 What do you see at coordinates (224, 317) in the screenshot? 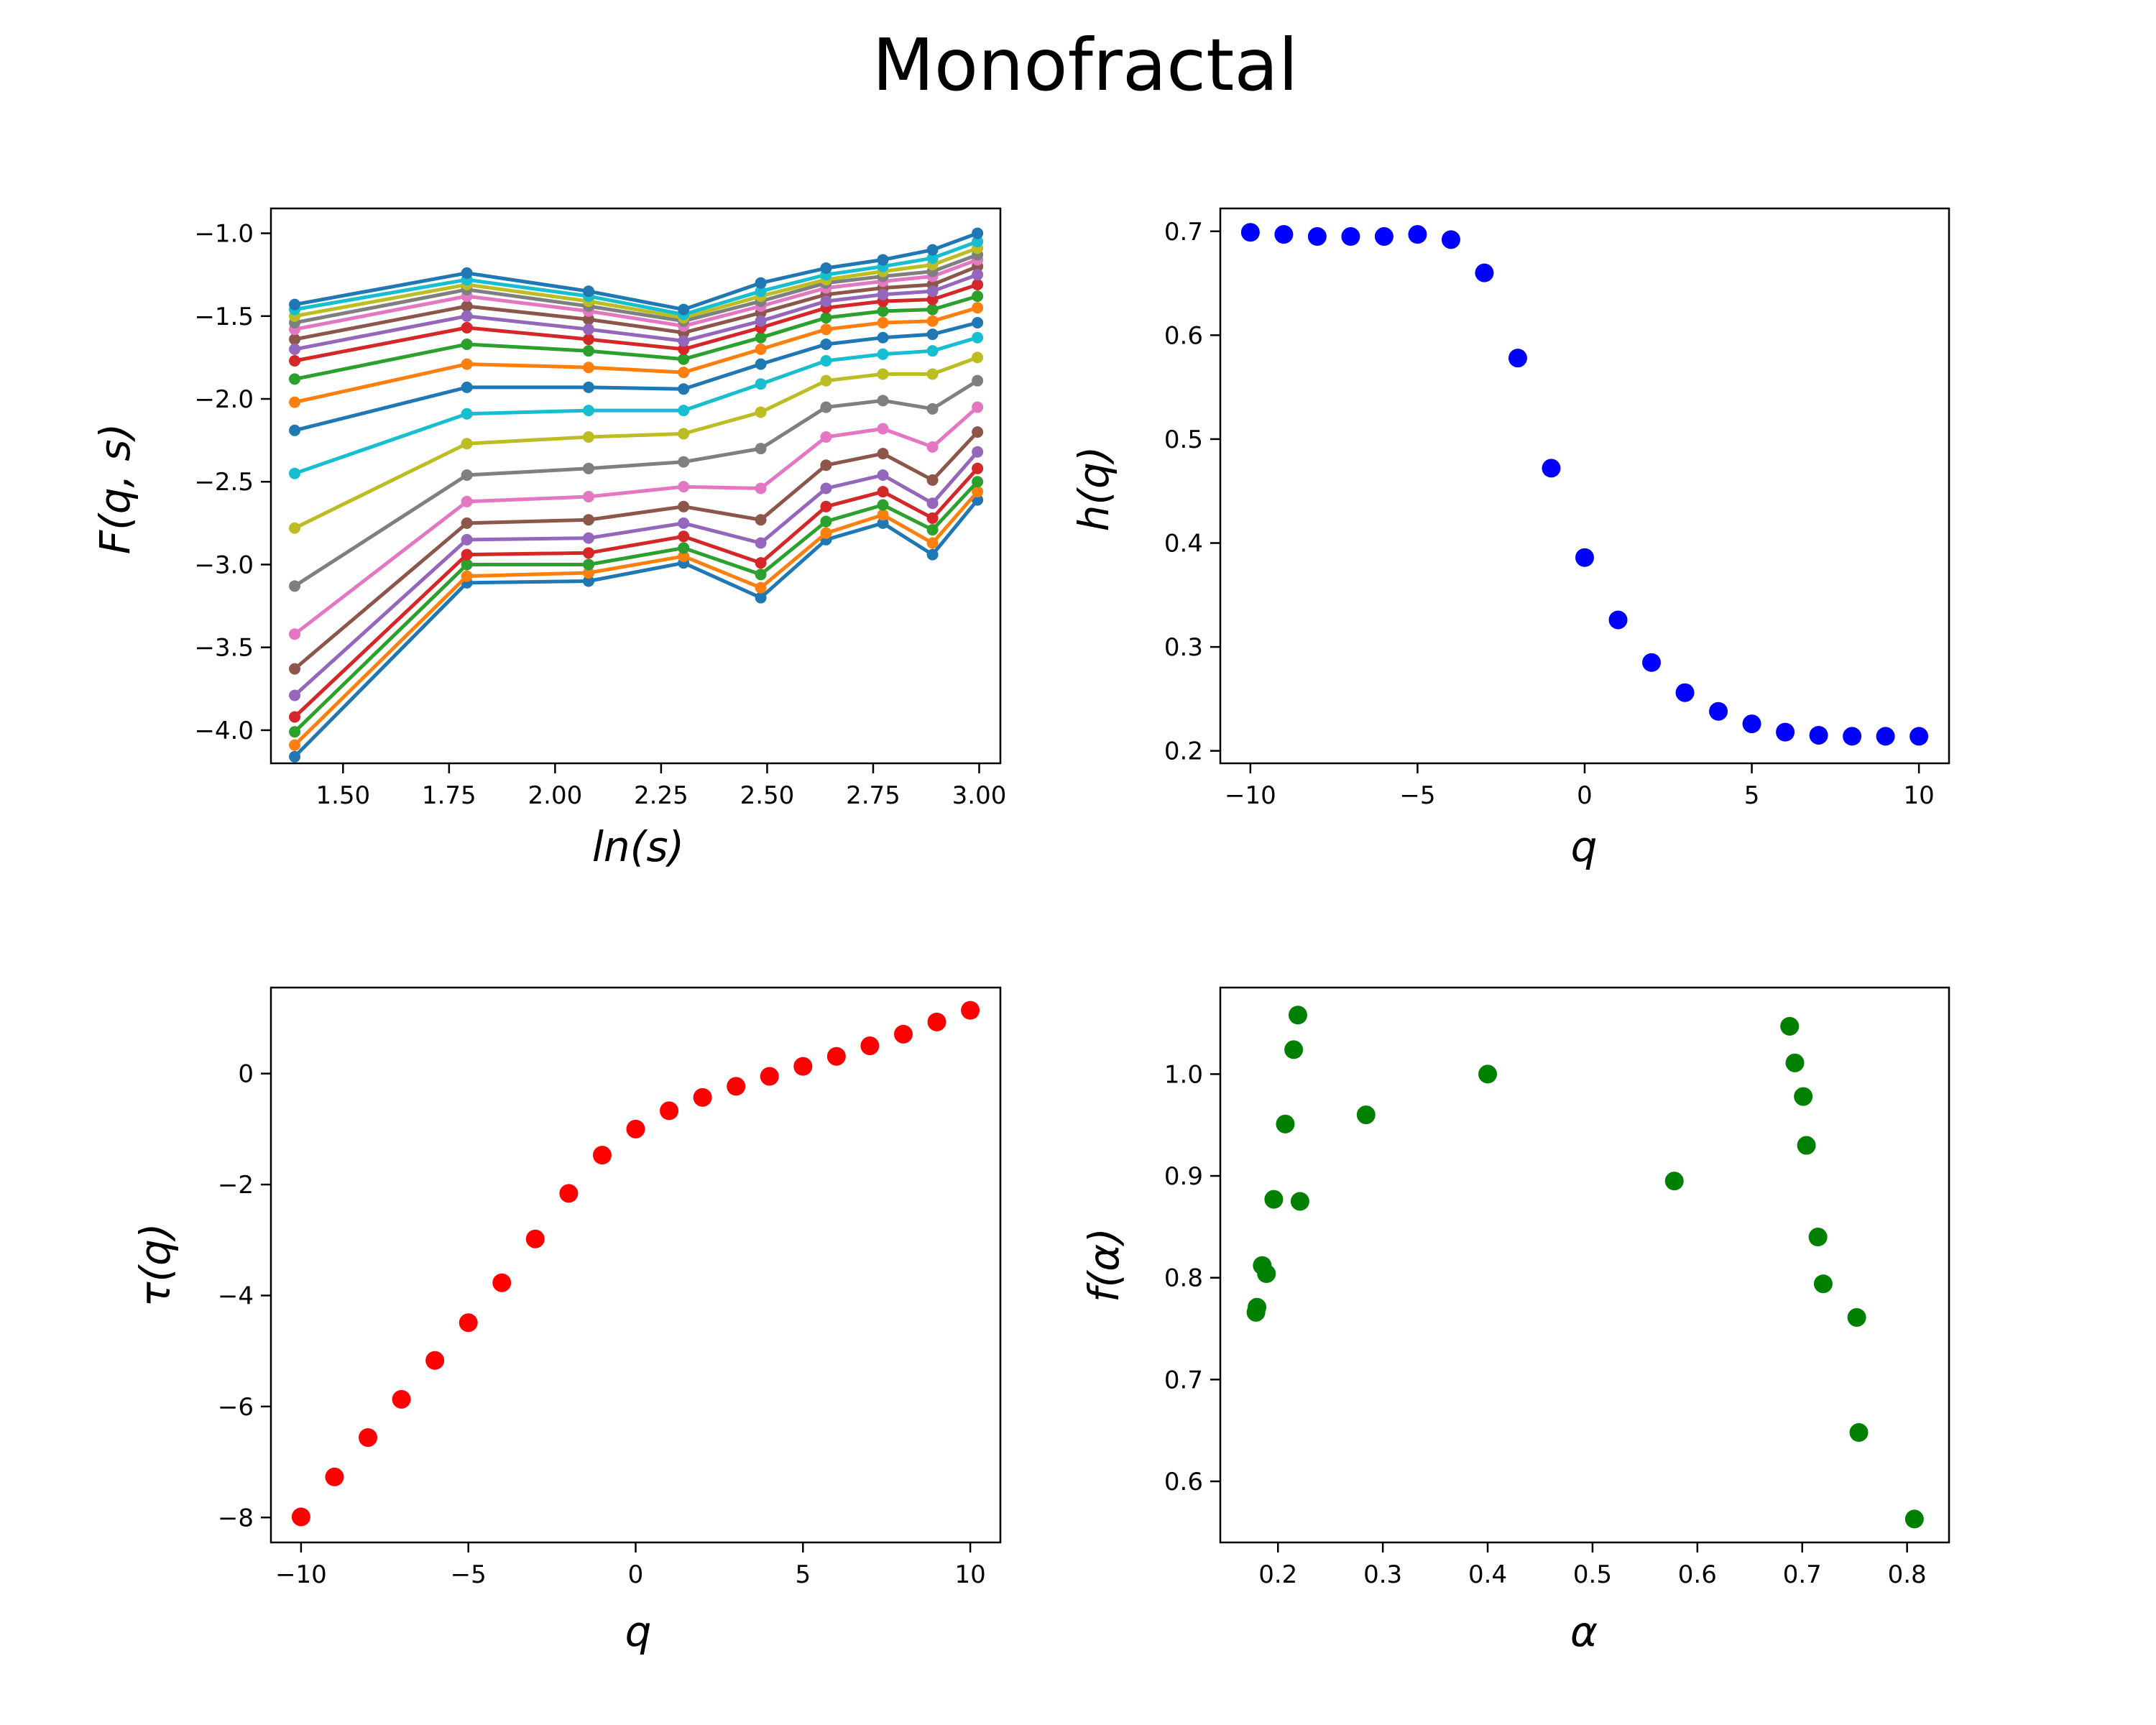
I see `y-tick-label: −1.5` at bounding box center [224, 317].